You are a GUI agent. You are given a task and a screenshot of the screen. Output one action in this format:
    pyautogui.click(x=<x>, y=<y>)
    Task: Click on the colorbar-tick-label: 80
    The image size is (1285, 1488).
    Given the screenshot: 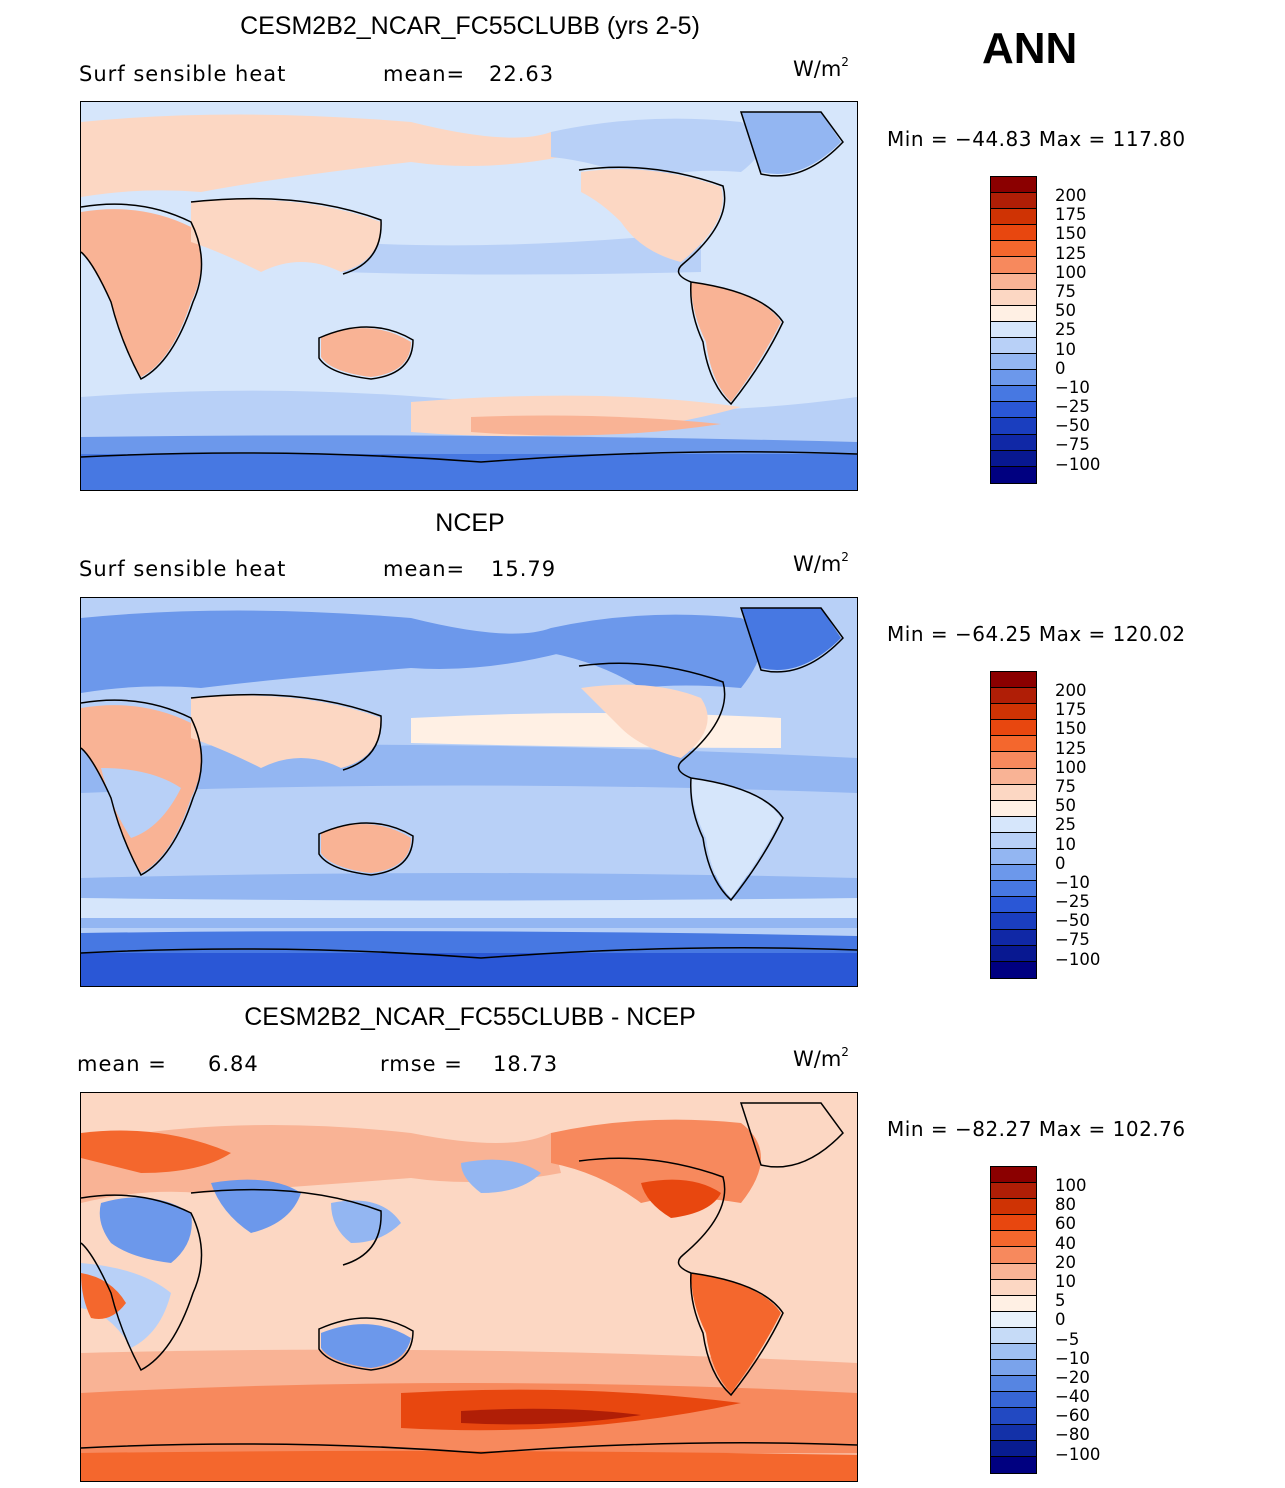 What is the action you would take?
    pyautogui.click(x=1065, y=1205)
    